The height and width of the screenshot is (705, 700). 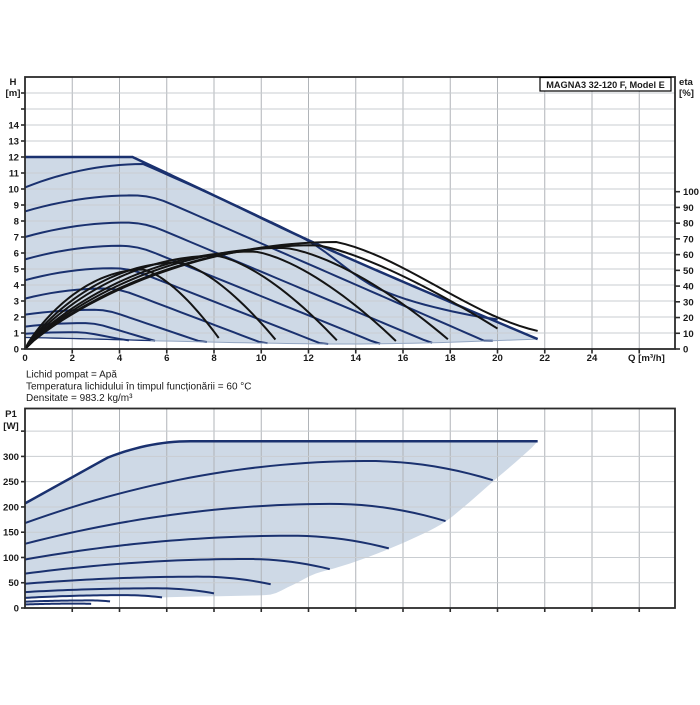 What do you see at coordinates (14, 174) in the screenshot?
I see `svg-text: 11` at bounding box center [14, 174].